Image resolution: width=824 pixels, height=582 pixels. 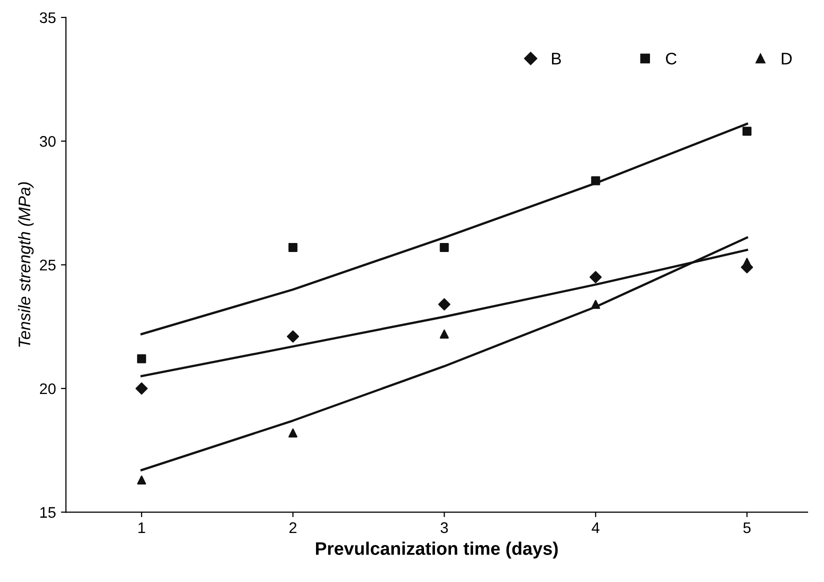 I want to click on y-axis-title: Tensile strength (MPa), so click(x=26, y=264).